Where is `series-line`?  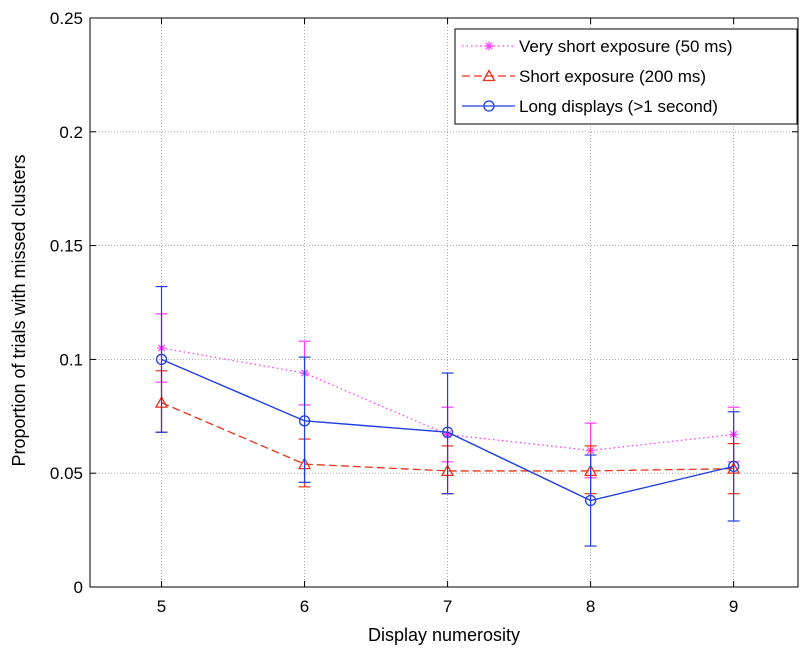 series-line is located at coordinates (447, 437).